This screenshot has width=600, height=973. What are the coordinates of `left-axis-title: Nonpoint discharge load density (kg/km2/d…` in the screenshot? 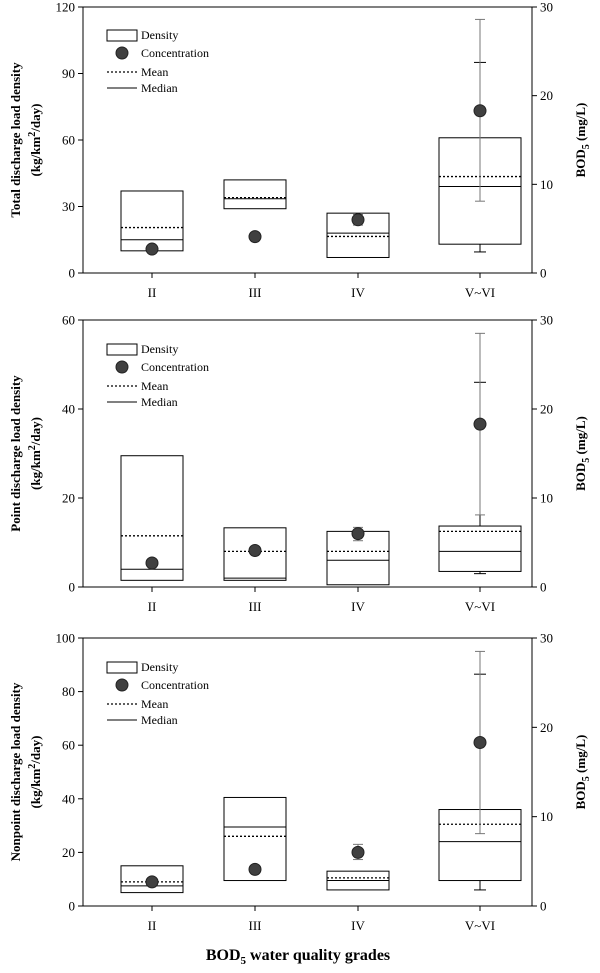 It's located at (25, 771).